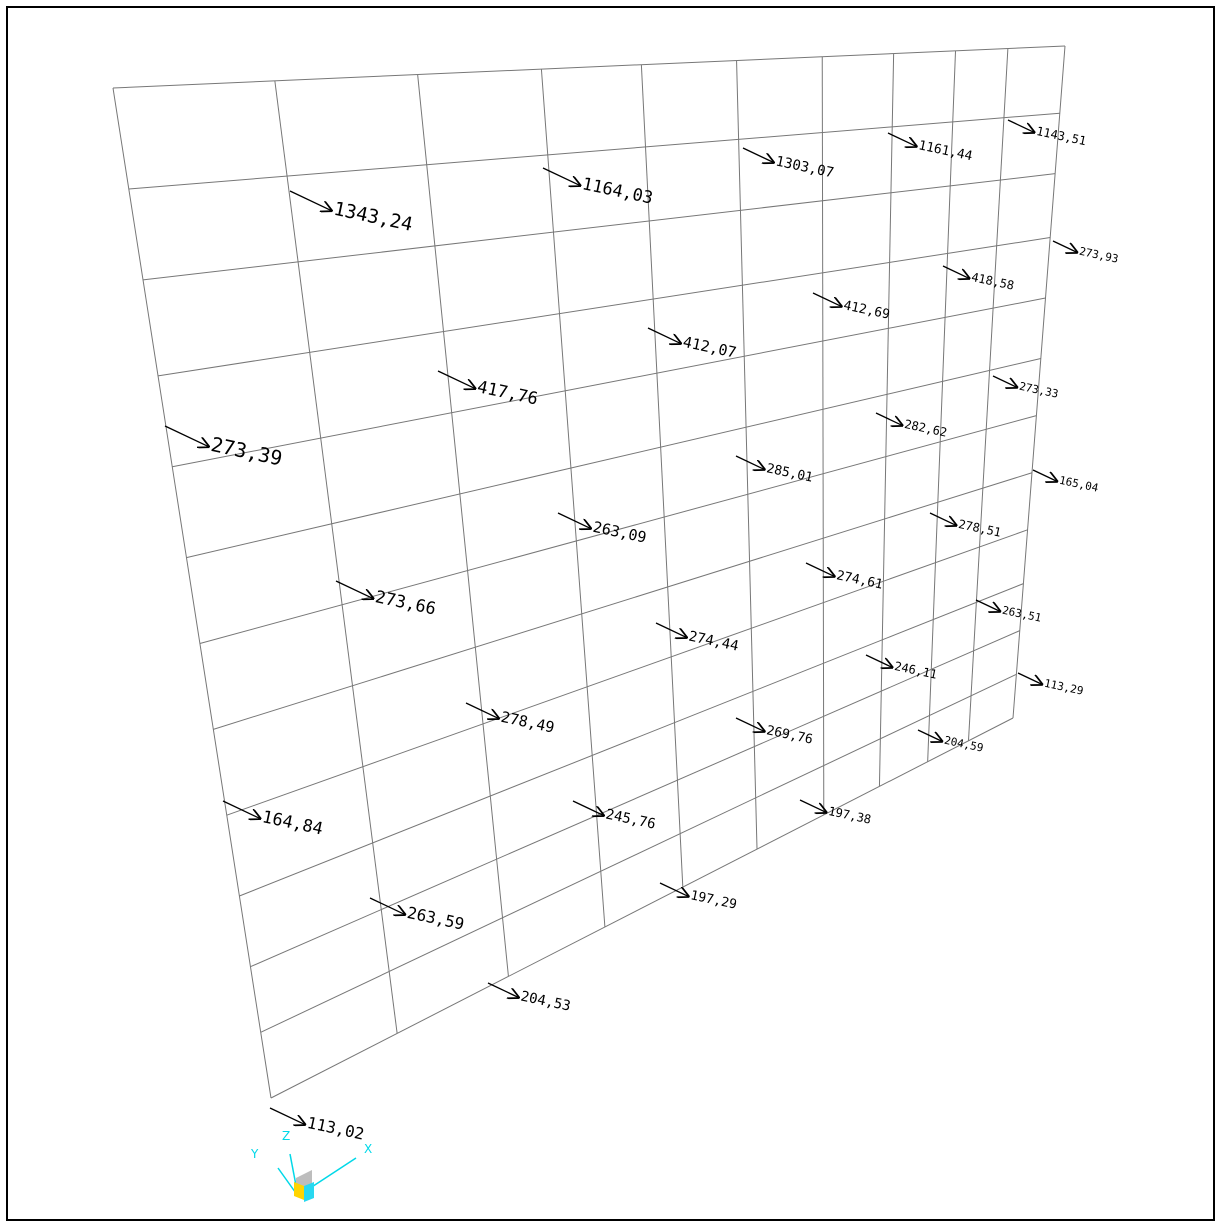 Image resolution: width=1223 pixels, height=1229 pixels. What do you see at coordinates (507, 393) in the screenshot?
I see `load-value-label: 417,76` at bounding box center [507, 393].